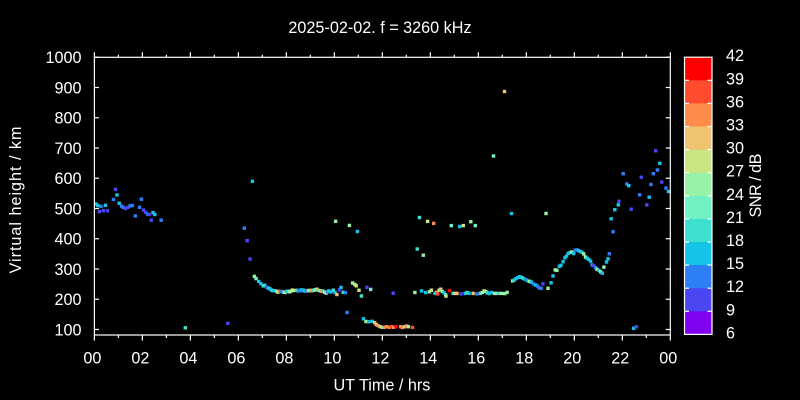 The image size is (800, 400). Describe the element at coordinates (67, 149) in the screenshot. I see `svg-text: 700` at that location.